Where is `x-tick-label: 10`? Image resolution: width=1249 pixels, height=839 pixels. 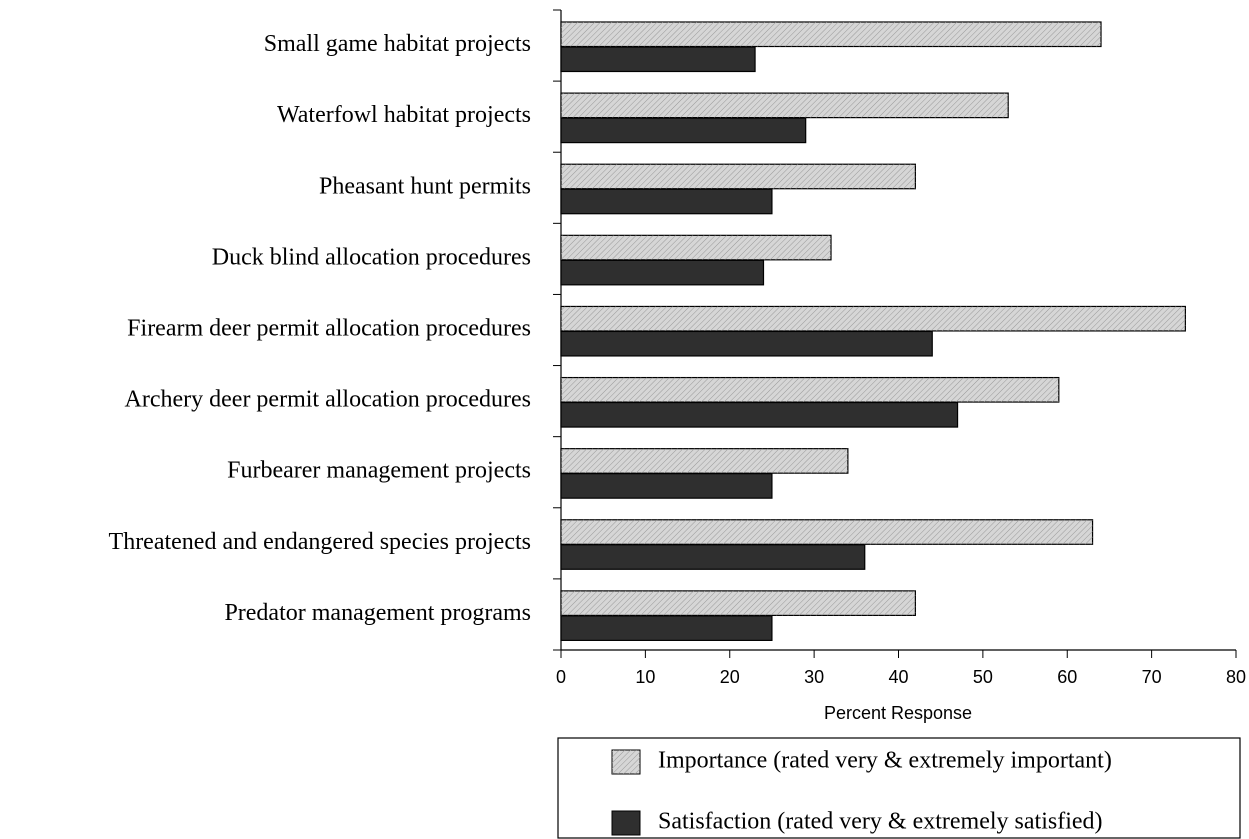
x-tick-label: 10 is located at coordinates (645, 677).